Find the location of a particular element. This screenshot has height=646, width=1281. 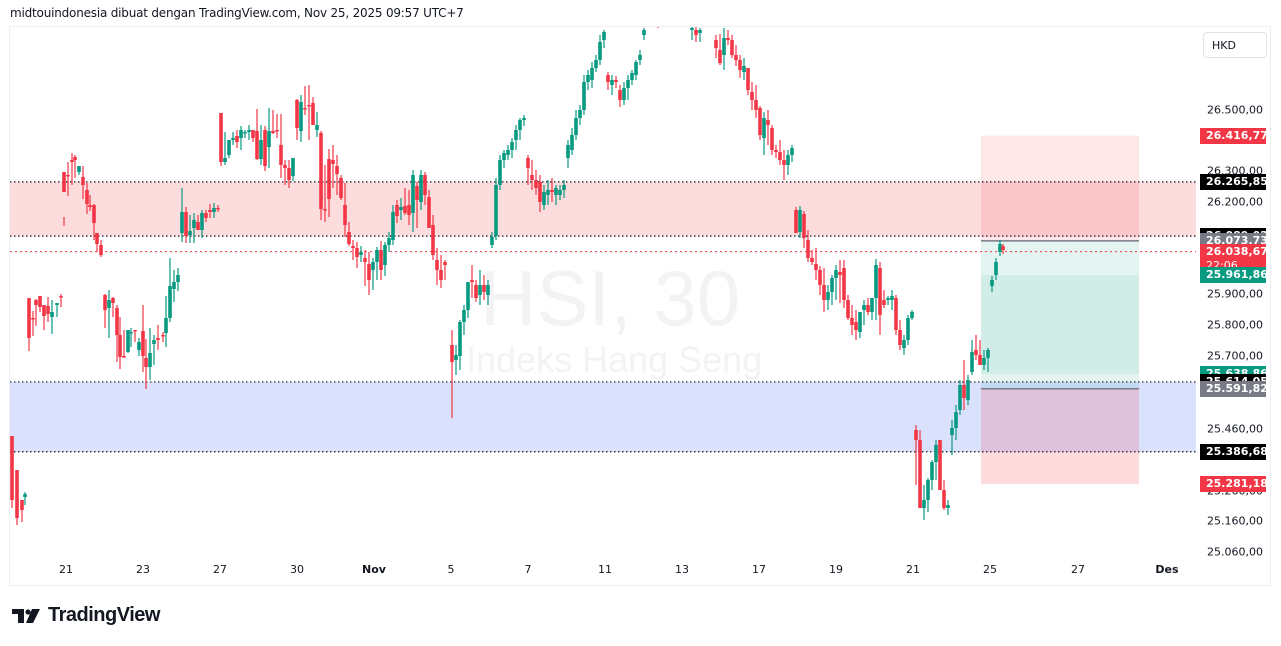

price-badge-red: 25.281,18 is located at coordinates (1234, 484).